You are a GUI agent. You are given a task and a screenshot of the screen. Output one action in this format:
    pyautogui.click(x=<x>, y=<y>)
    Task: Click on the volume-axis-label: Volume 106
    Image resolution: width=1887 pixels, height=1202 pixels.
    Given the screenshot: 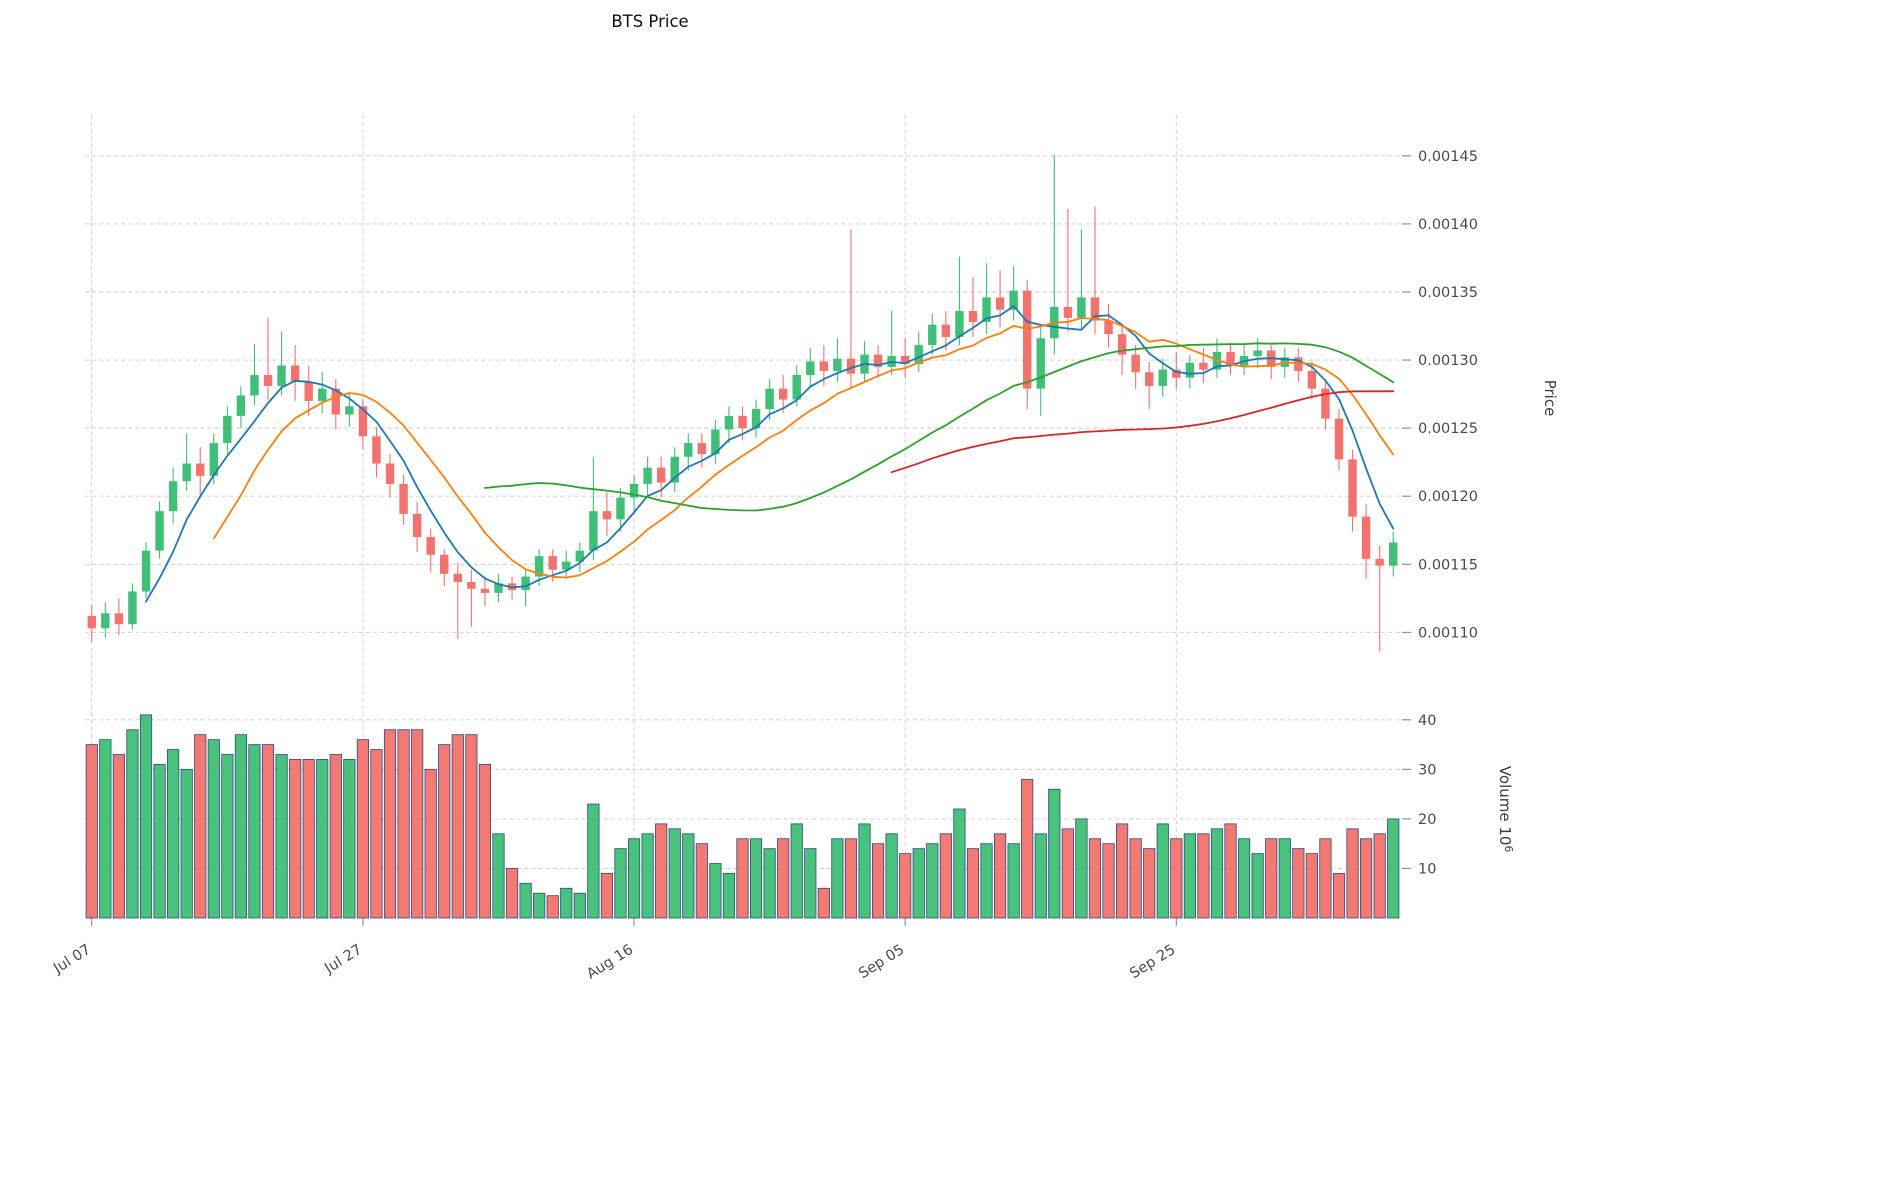 What is the action you would take?
    pyautogui.click(x=1505, y=809)
    